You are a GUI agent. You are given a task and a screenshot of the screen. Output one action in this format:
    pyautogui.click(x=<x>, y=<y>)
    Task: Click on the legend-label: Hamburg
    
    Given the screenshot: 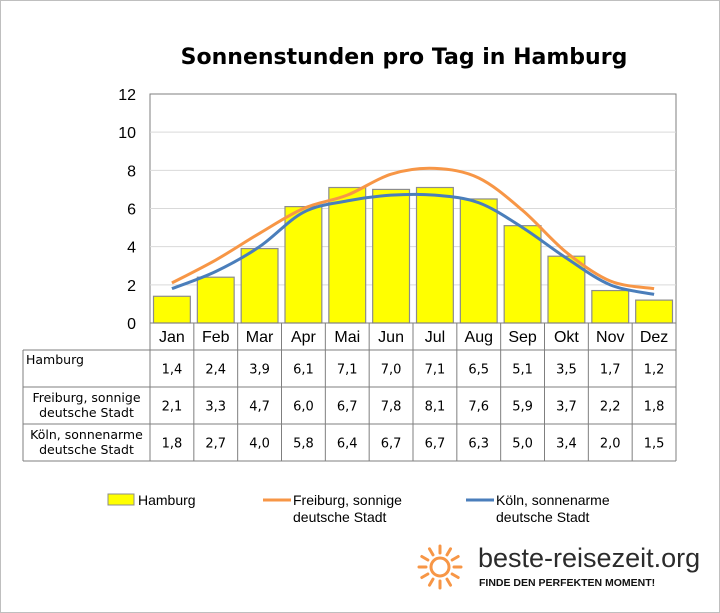 What is the action you would take?
    pyautogui.click(x=167, y=500)
    